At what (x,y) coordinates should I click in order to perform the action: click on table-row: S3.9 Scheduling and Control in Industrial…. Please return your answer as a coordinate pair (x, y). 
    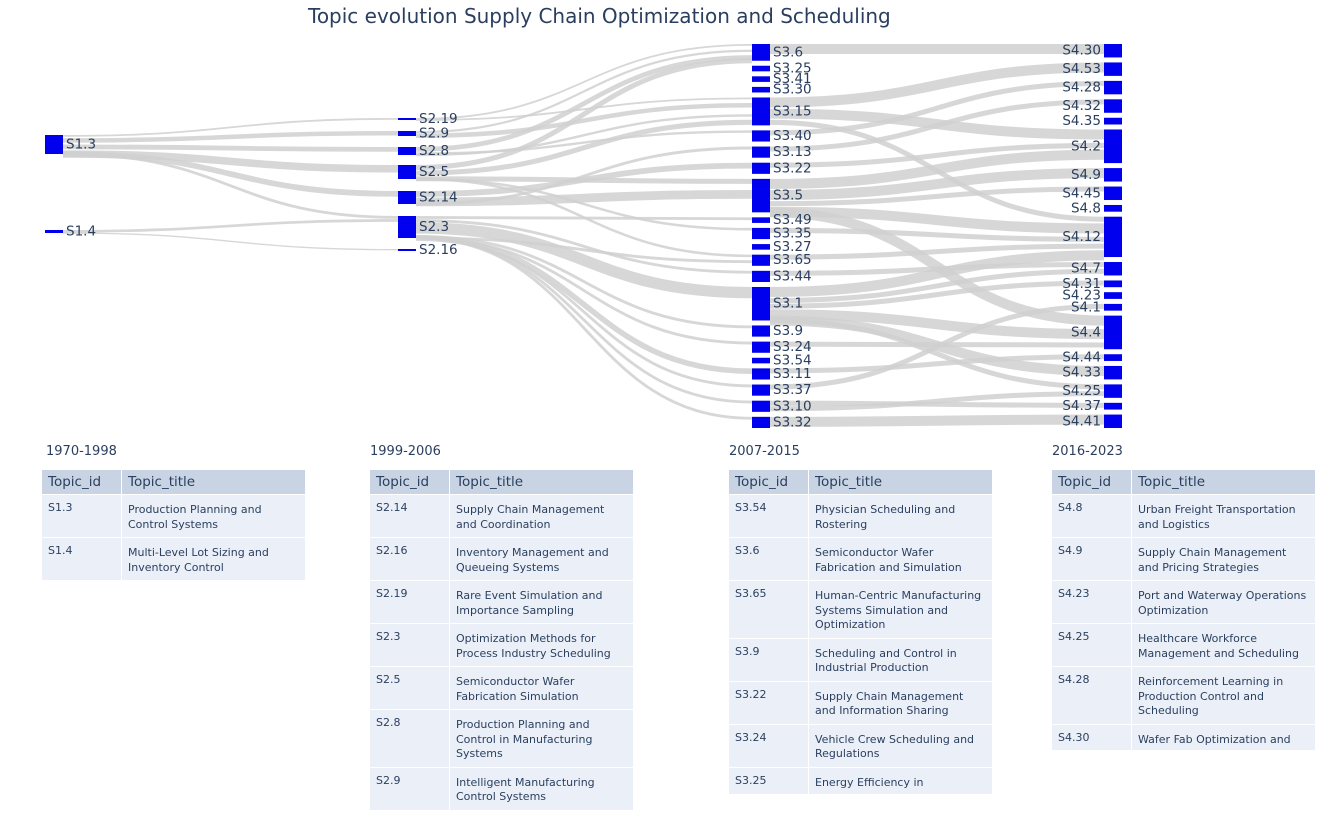
    Looking at the image, I should click on (861, 659).